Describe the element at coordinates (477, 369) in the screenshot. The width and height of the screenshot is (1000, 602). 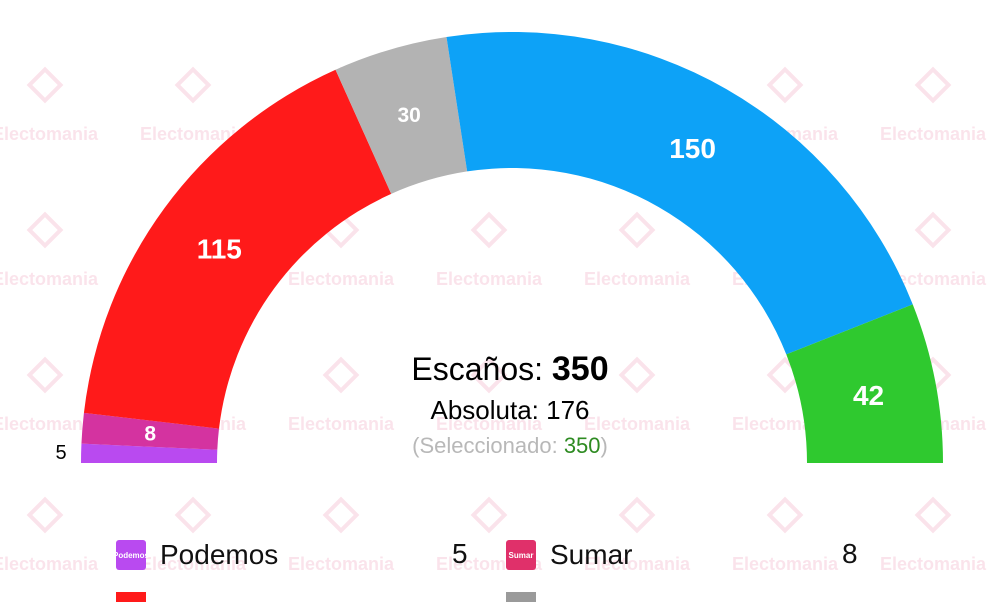
I see `seats-label: Escaños:` at that location.